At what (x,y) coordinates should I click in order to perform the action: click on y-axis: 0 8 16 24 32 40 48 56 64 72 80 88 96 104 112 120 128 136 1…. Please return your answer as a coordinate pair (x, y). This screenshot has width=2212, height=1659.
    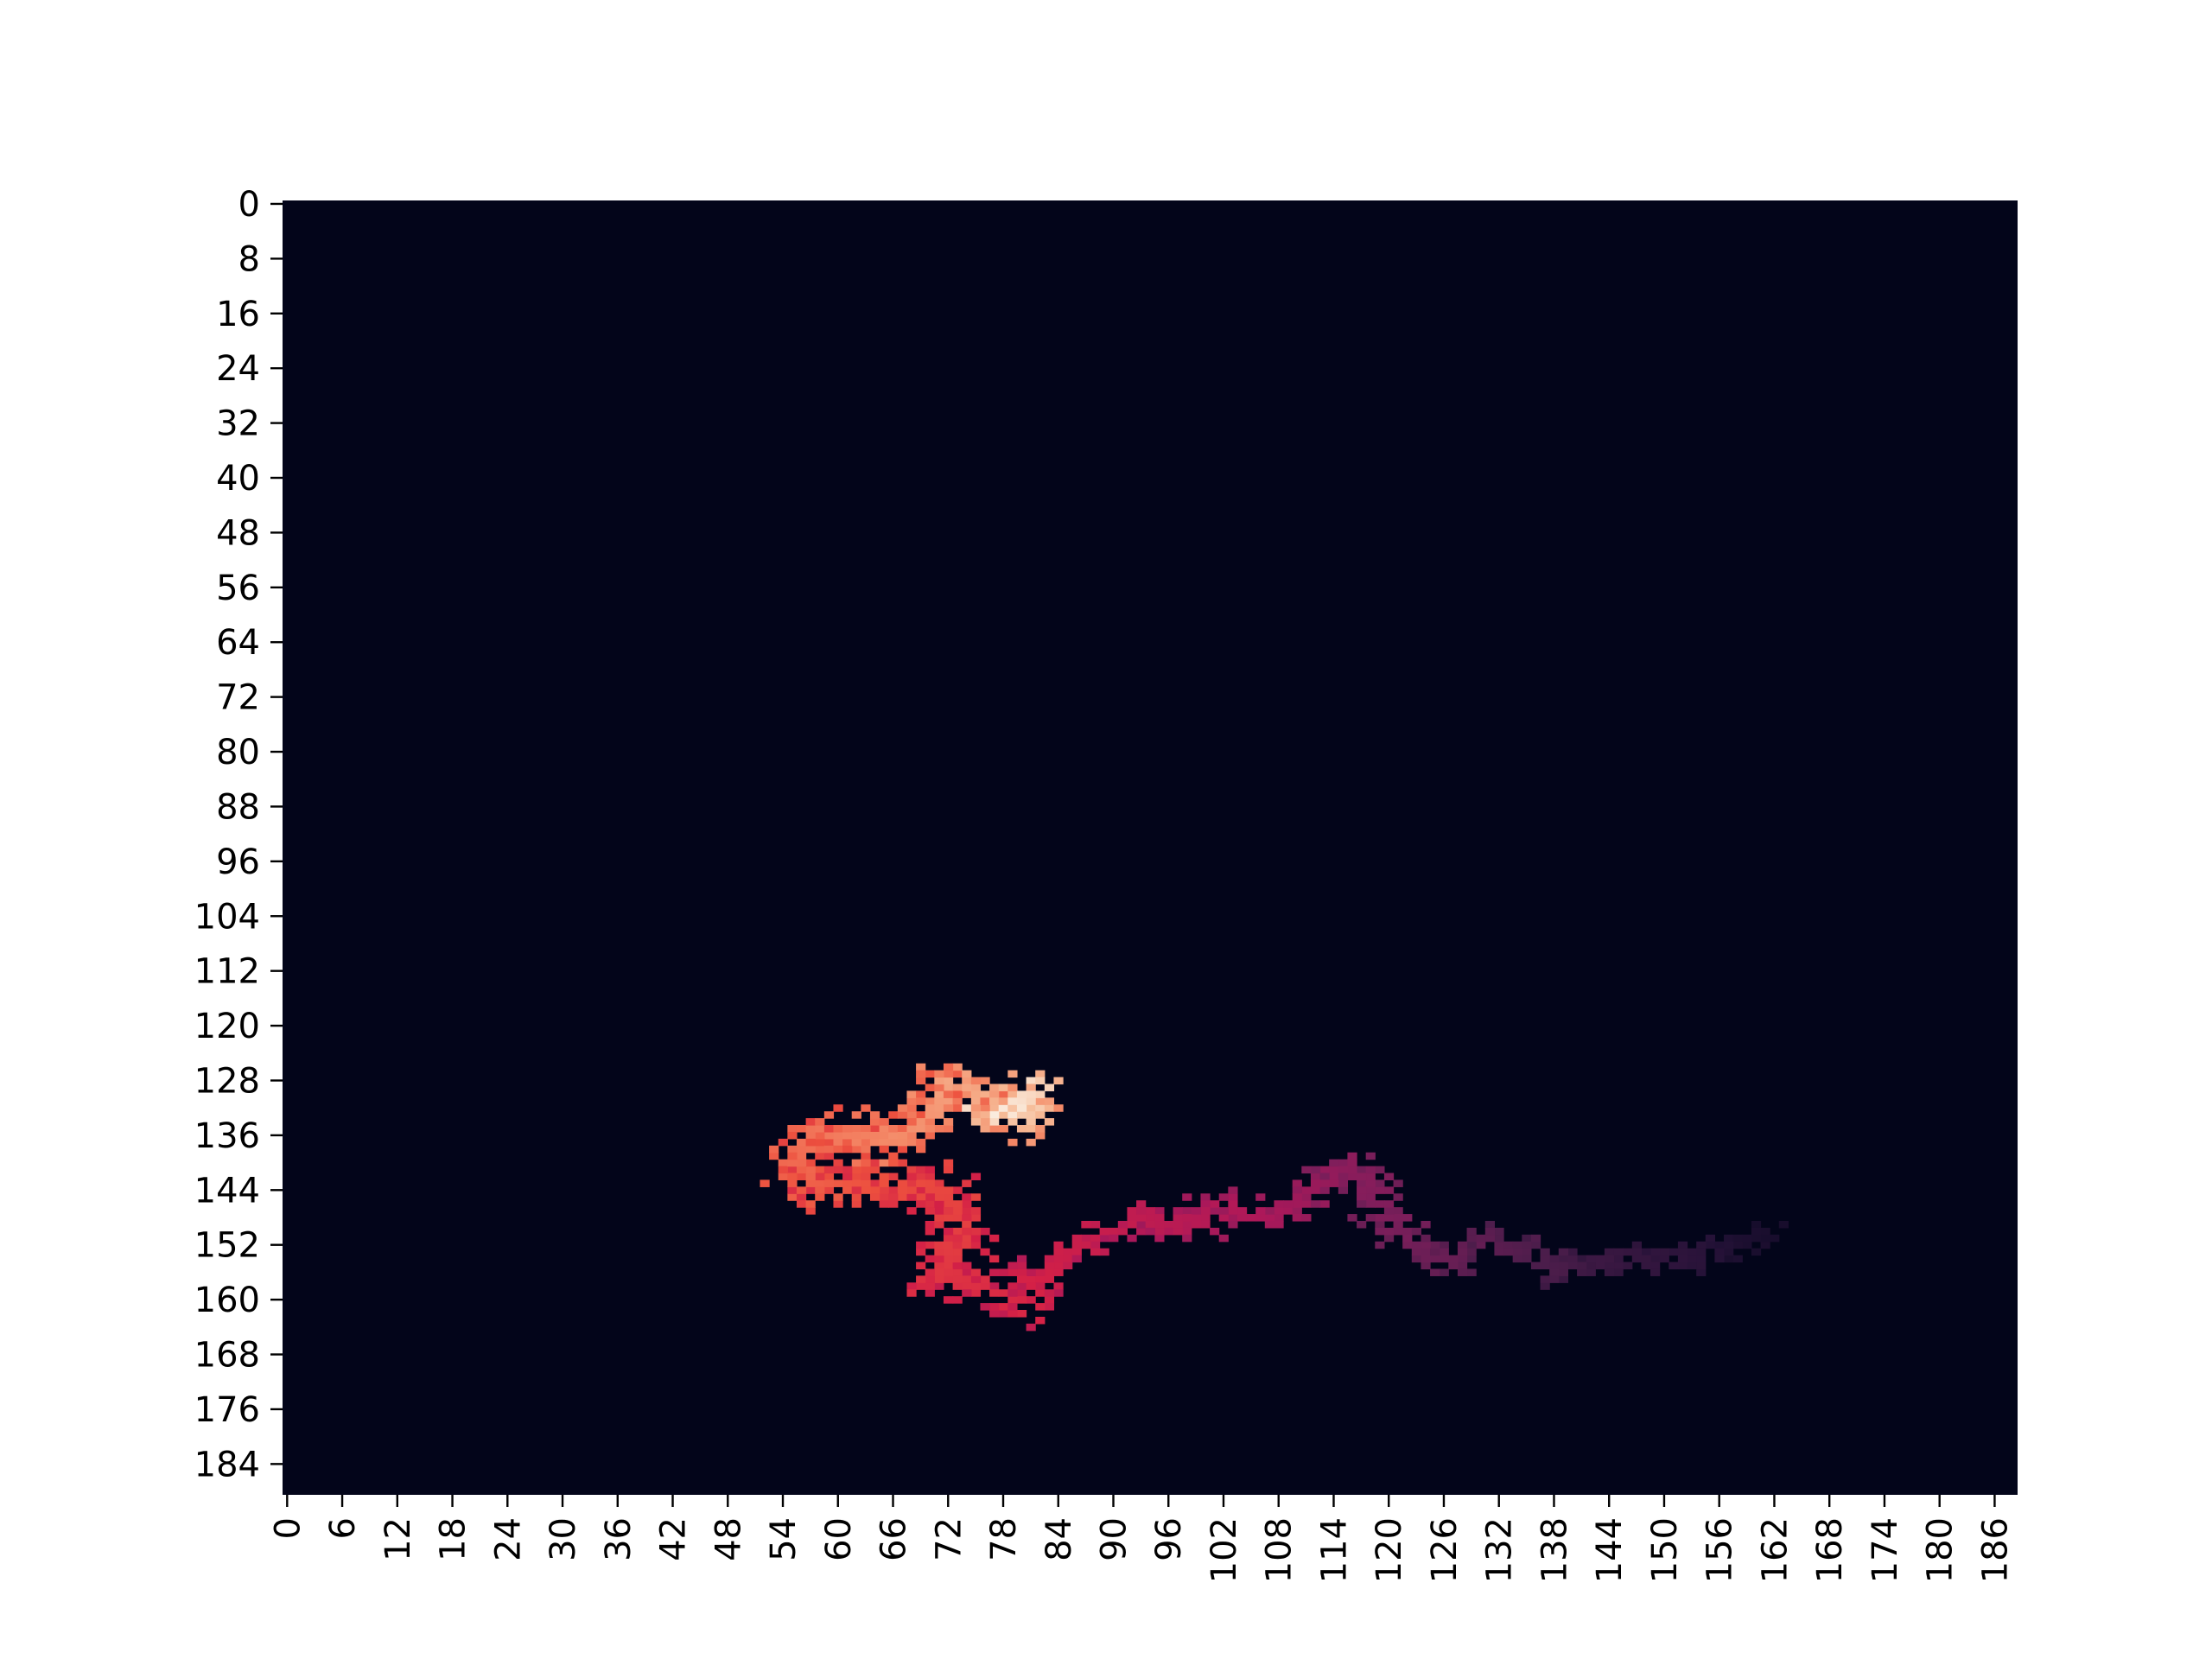
    Looking at the image, I should click on (238, 834).